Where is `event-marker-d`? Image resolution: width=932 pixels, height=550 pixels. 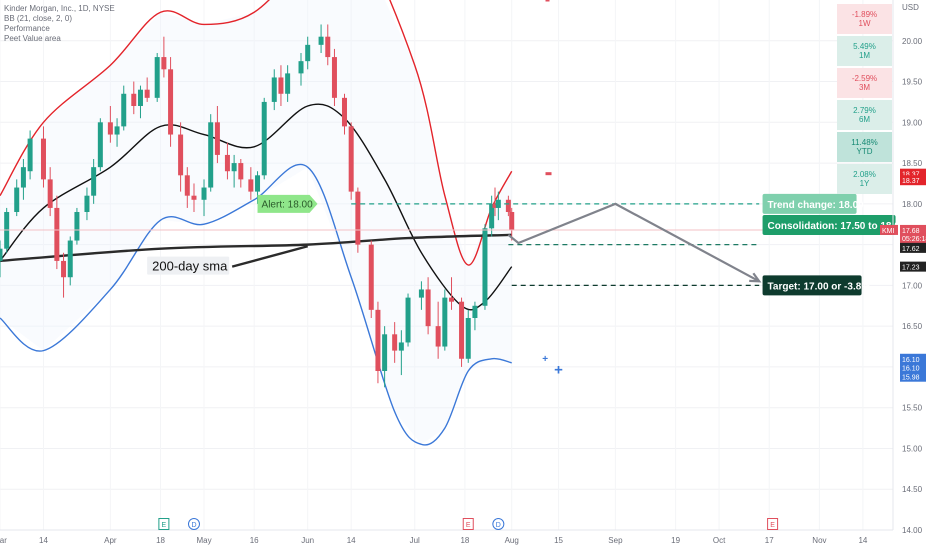
event-marker-d is located at coordinates (193, 524).